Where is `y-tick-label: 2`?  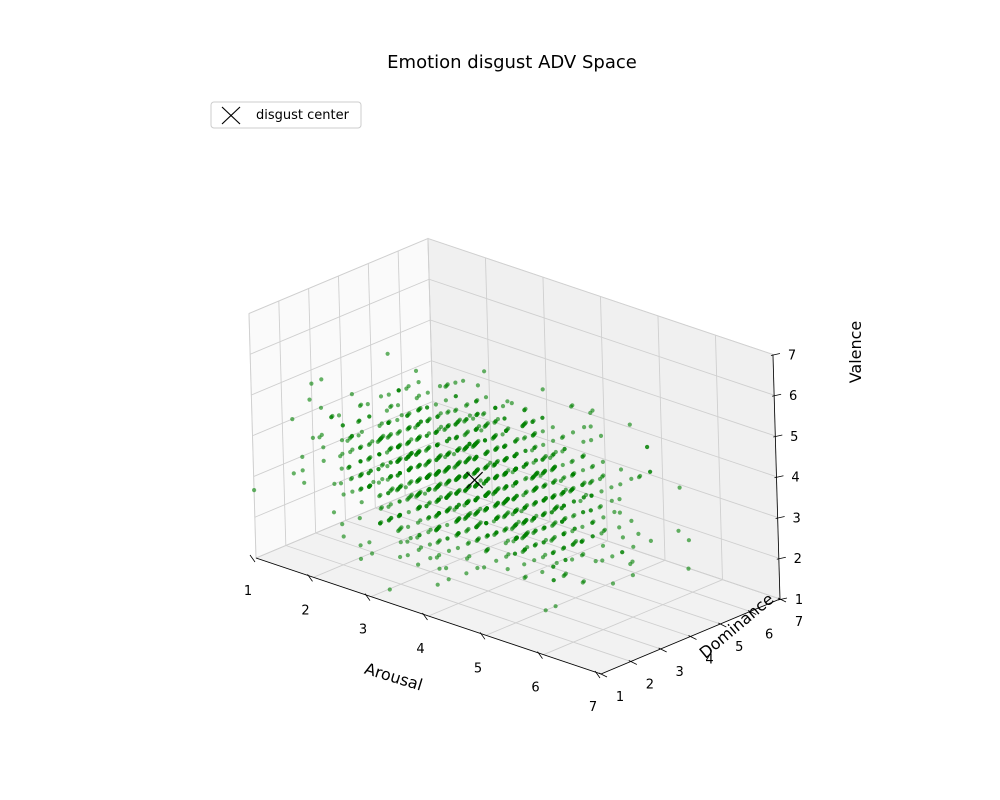
y-tick-label: 2 is located at coordinates (650, 684).